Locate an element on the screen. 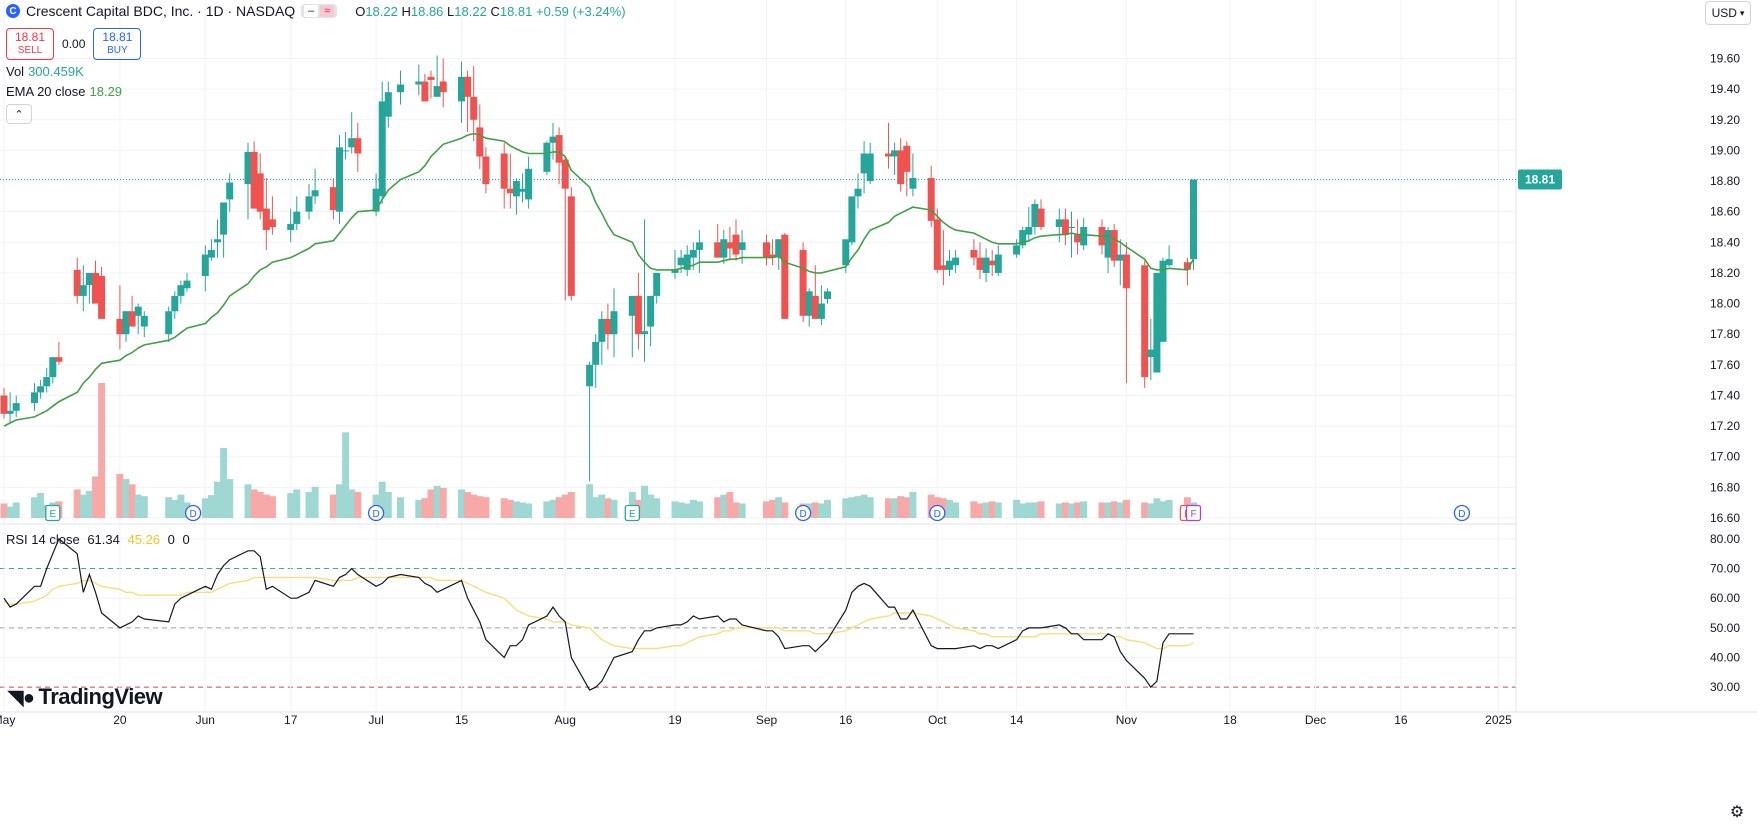  ema-legend: EMA 20 close 18.29 is located at coordinates (64, 91).